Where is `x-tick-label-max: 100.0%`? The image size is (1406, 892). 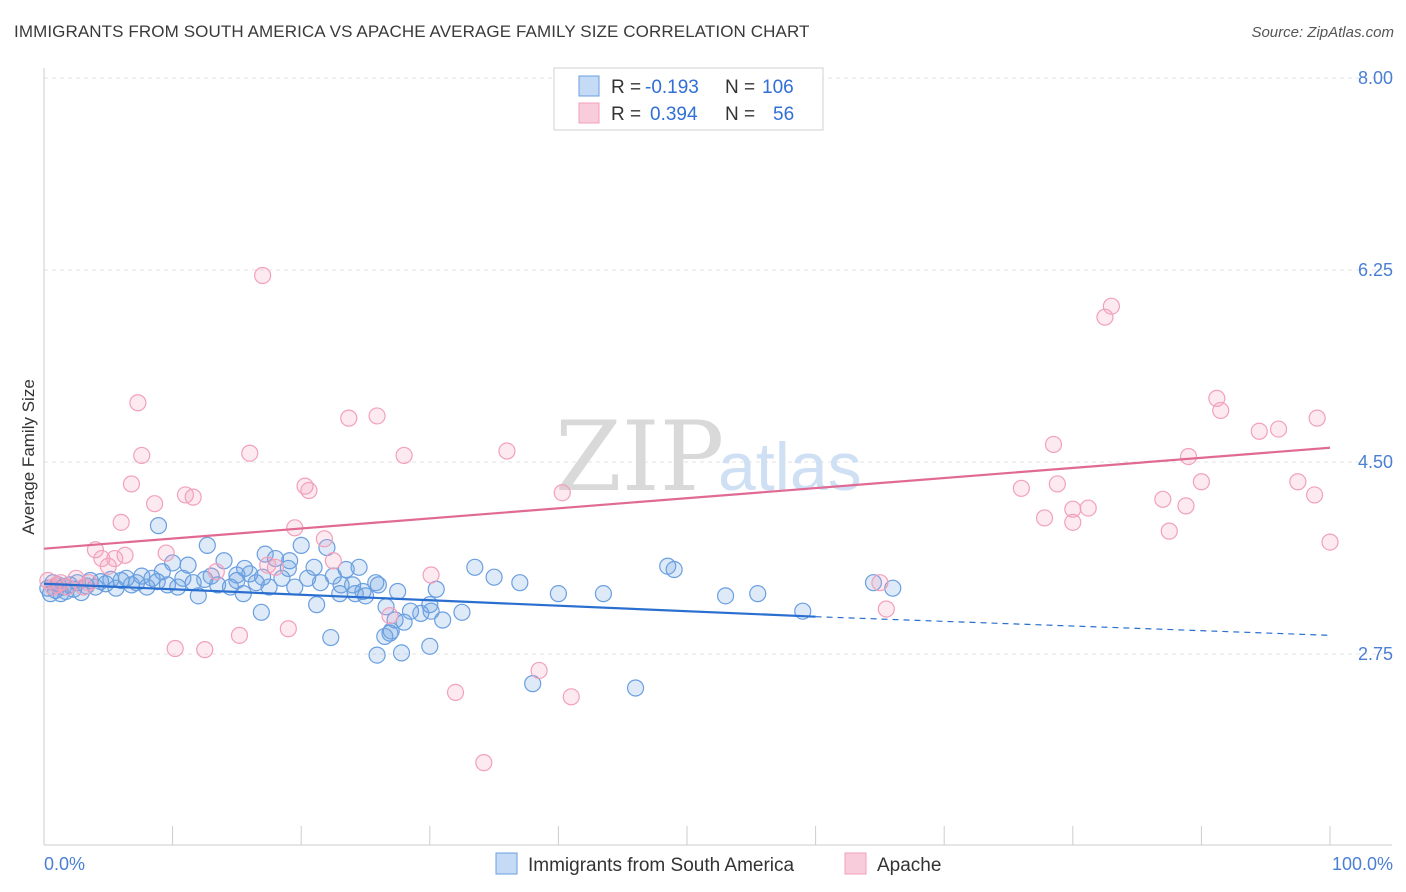
x-tick-label-max: 100.0% is located at coordinates (1362, 864).